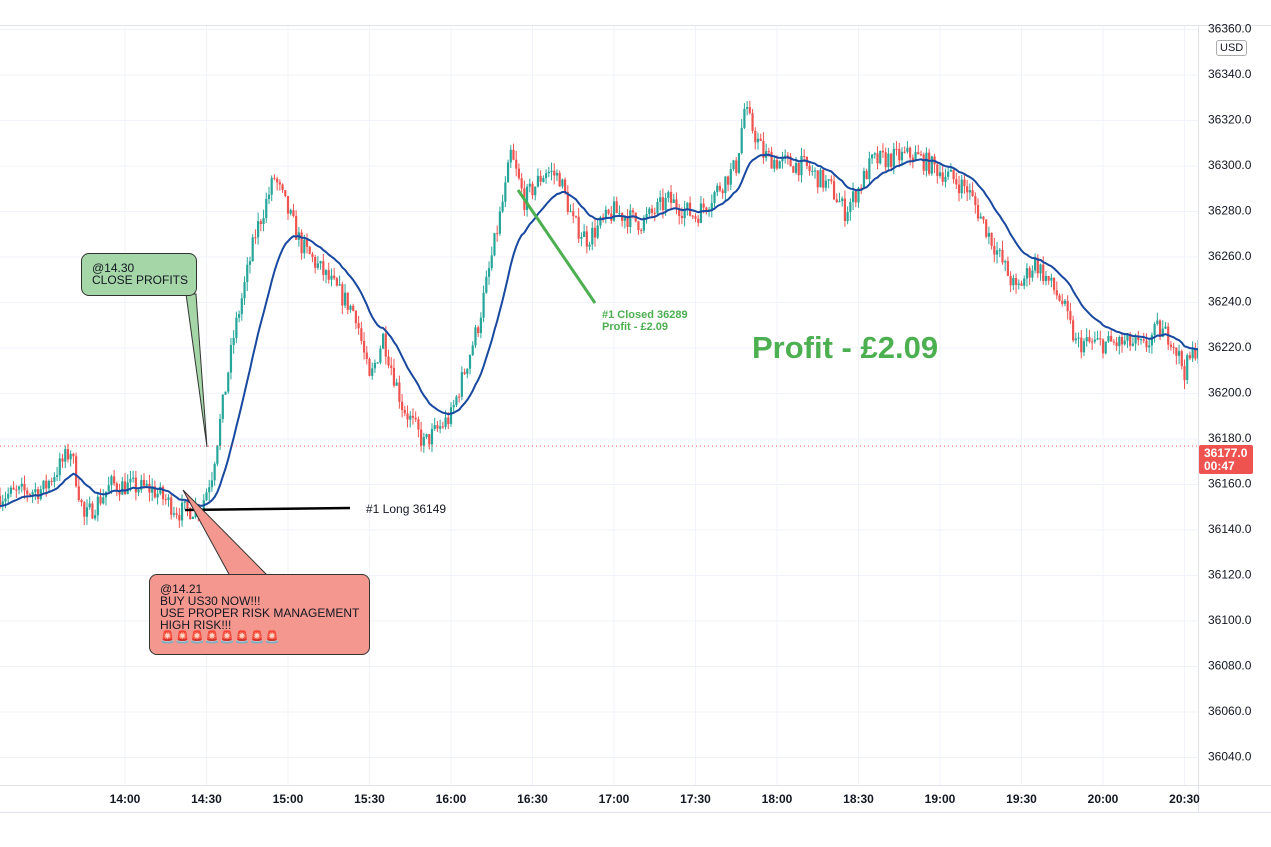  I want to click on currency-badge: USD, so click(1232, 48).